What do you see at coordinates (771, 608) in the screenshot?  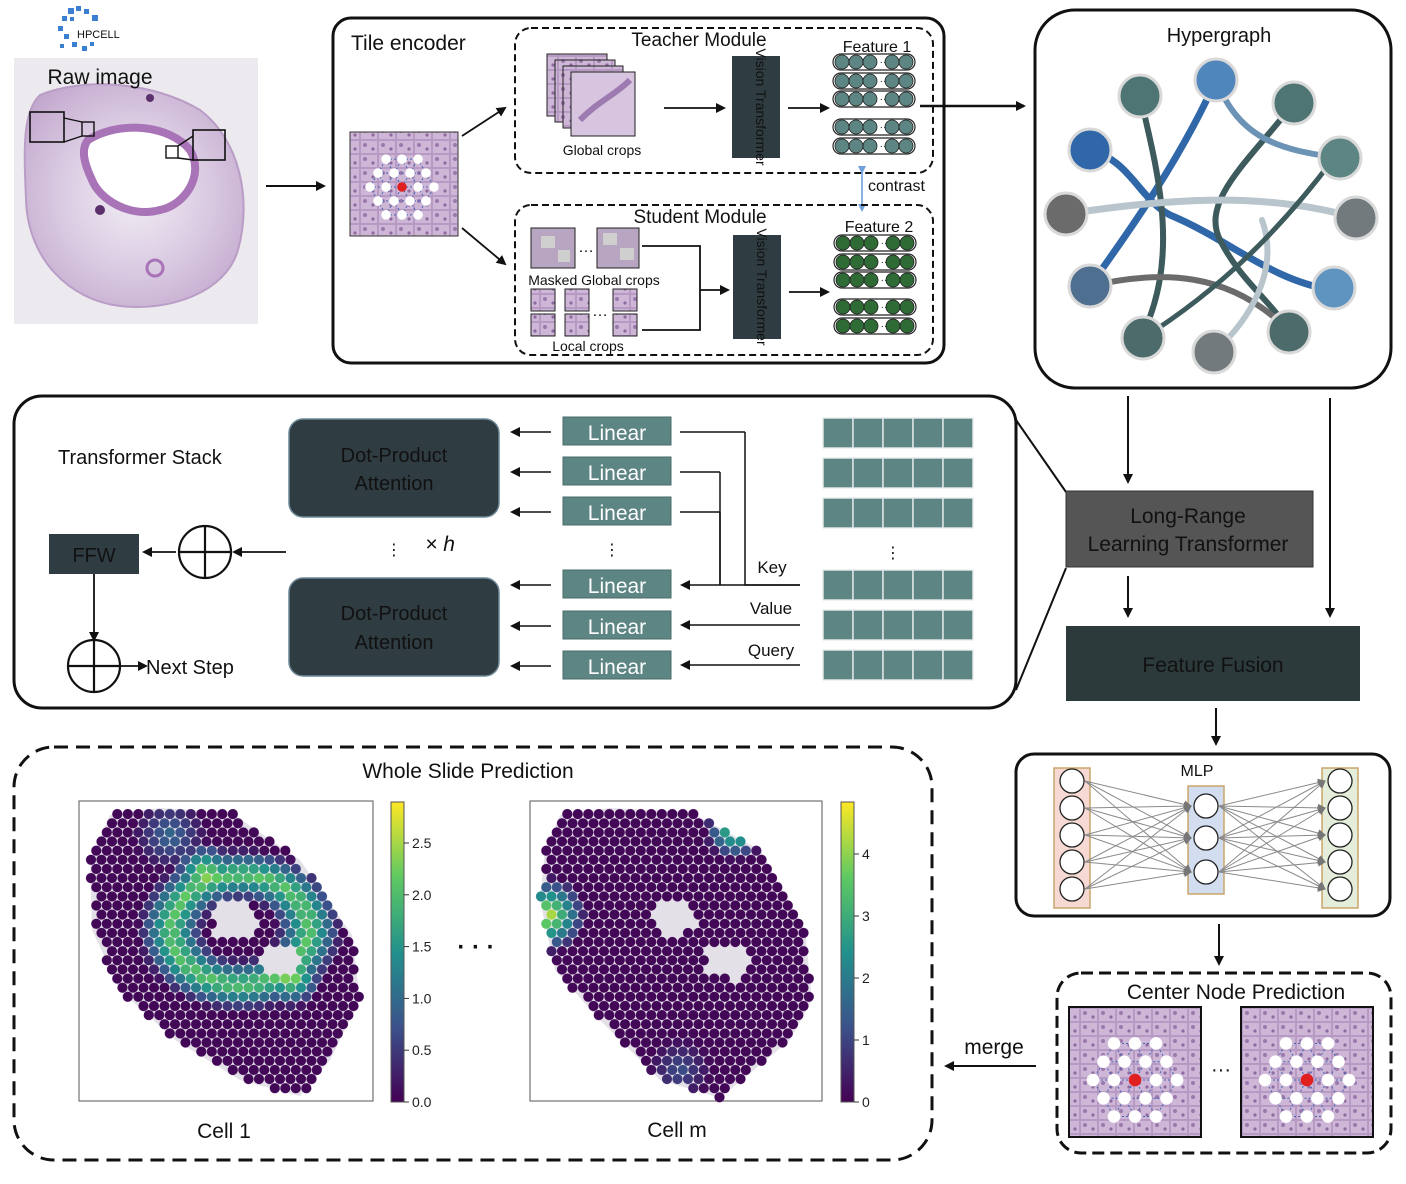 I see `value-label: Value` at bounding box center [771, 608].